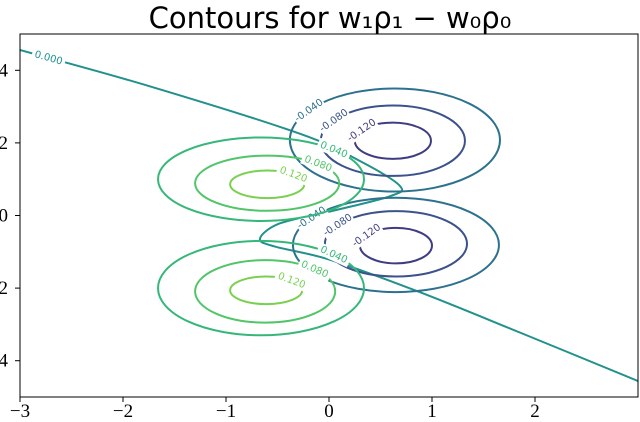  I want to click on contour-label-group: -0.080, so click(334, 120).